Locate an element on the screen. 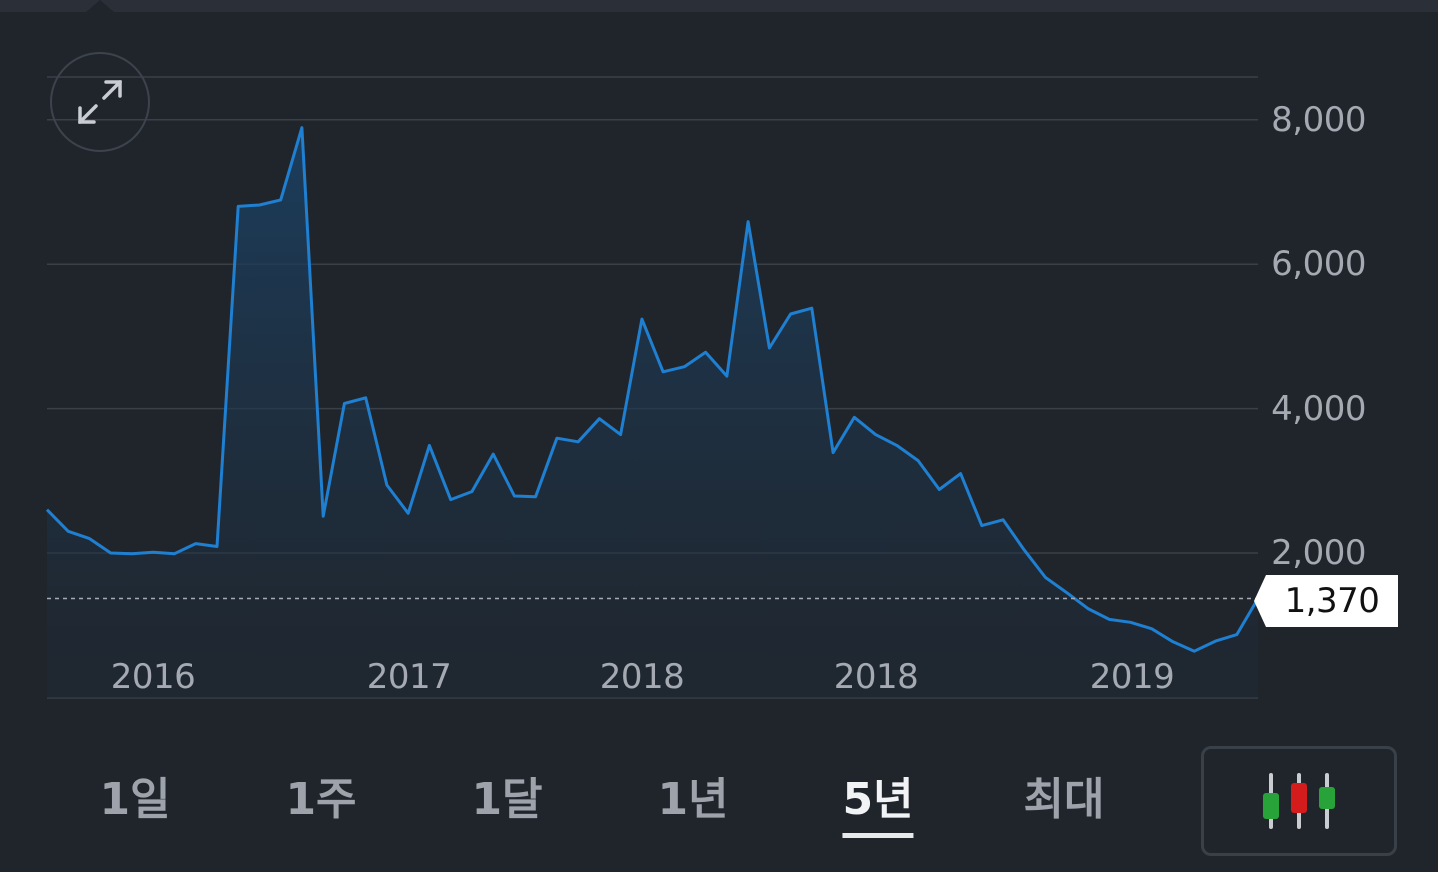 This screenshot has height=872, width=1438. range-tab-max: 최대 is located at coordinates (1064, 799).